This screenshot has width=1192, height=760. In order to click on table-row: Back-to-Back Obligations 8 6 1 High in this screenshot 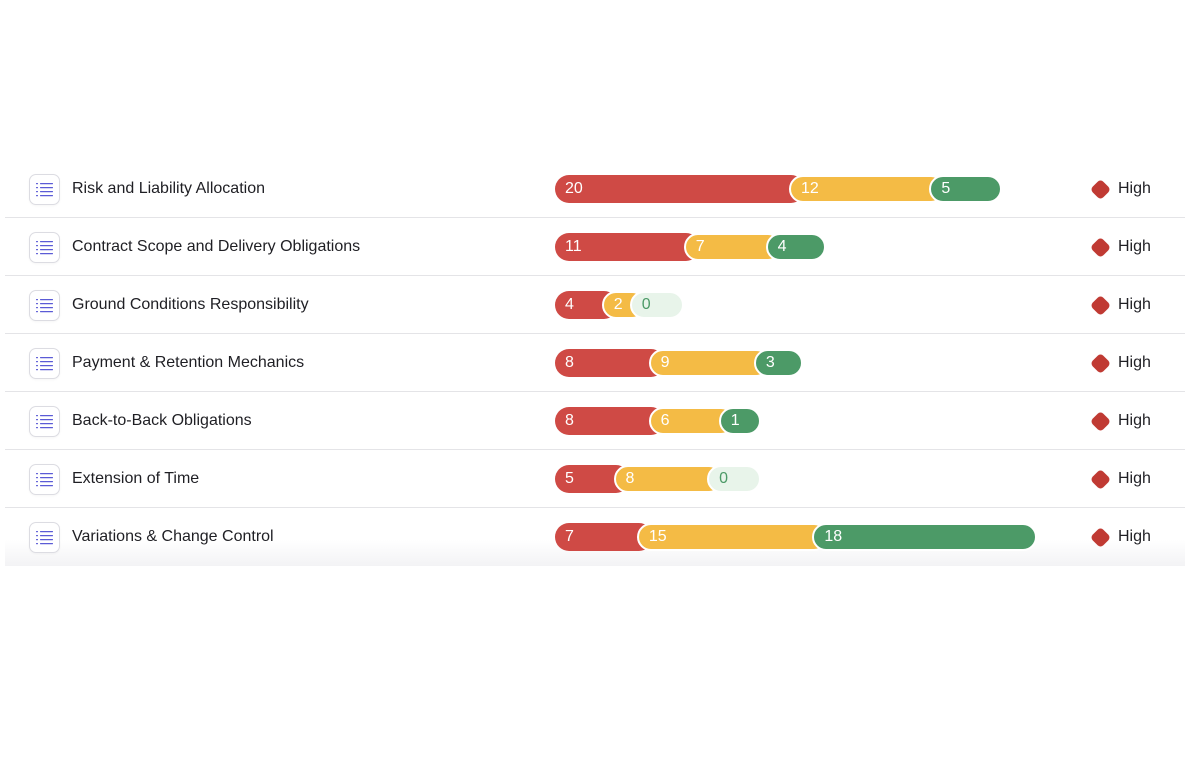, I will do `click(595, 421)`.